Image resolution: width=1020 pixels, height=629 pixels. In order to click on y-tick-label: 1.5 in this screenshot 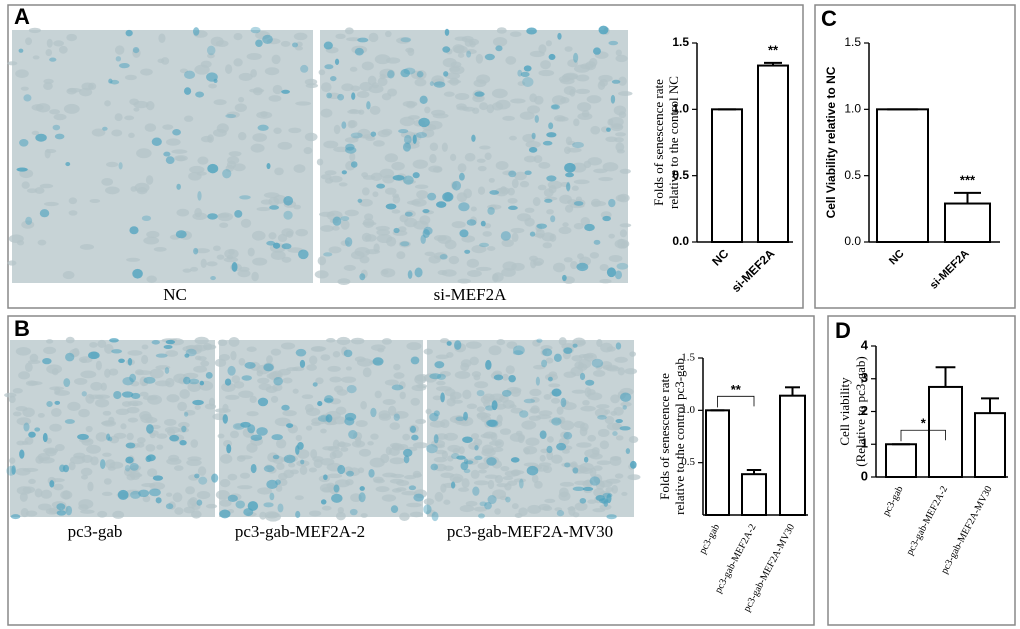, I will do `click(688, 358)`.